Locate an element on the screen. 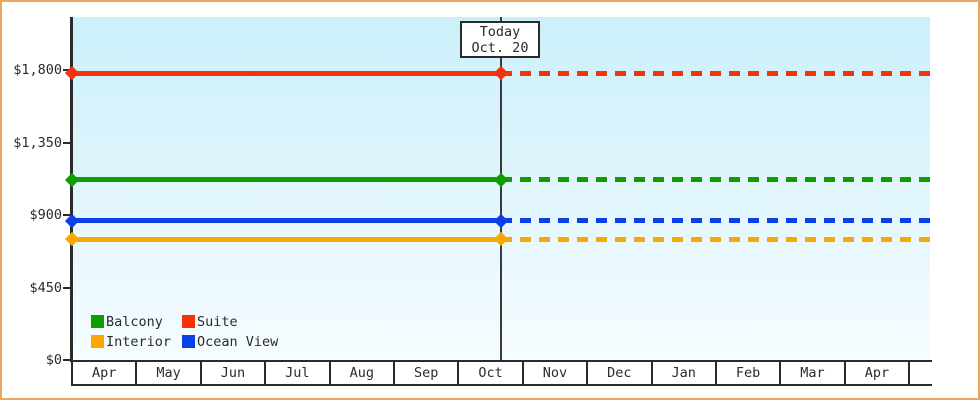 This screenshot has height=400, width=980. y-tick-label: $0 is located at coordinates (53, 360).